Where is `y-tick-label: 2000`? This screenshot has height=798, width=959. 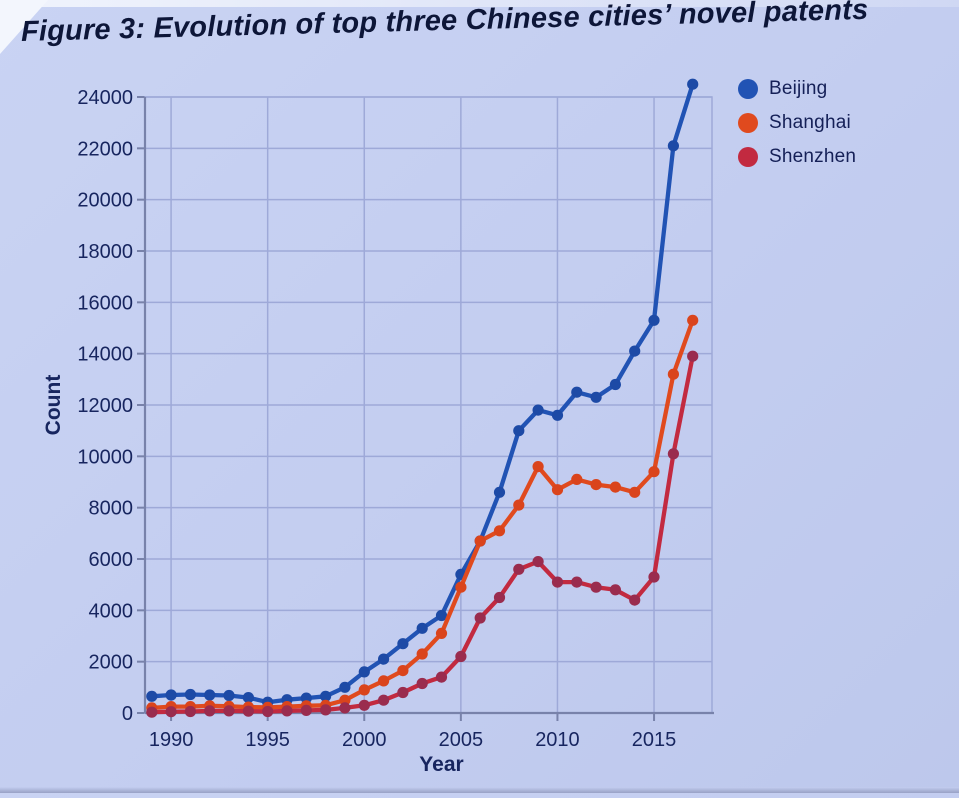
y-tick-label: 2000 is located at coordinates (111, 663).